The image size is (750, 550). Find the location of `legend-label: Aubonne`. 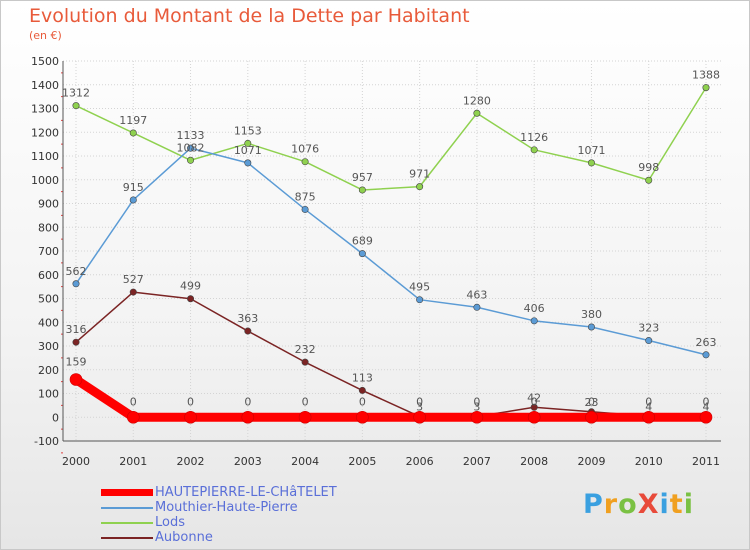

legend-label: Aubonne is located at coordinates (184, 537).